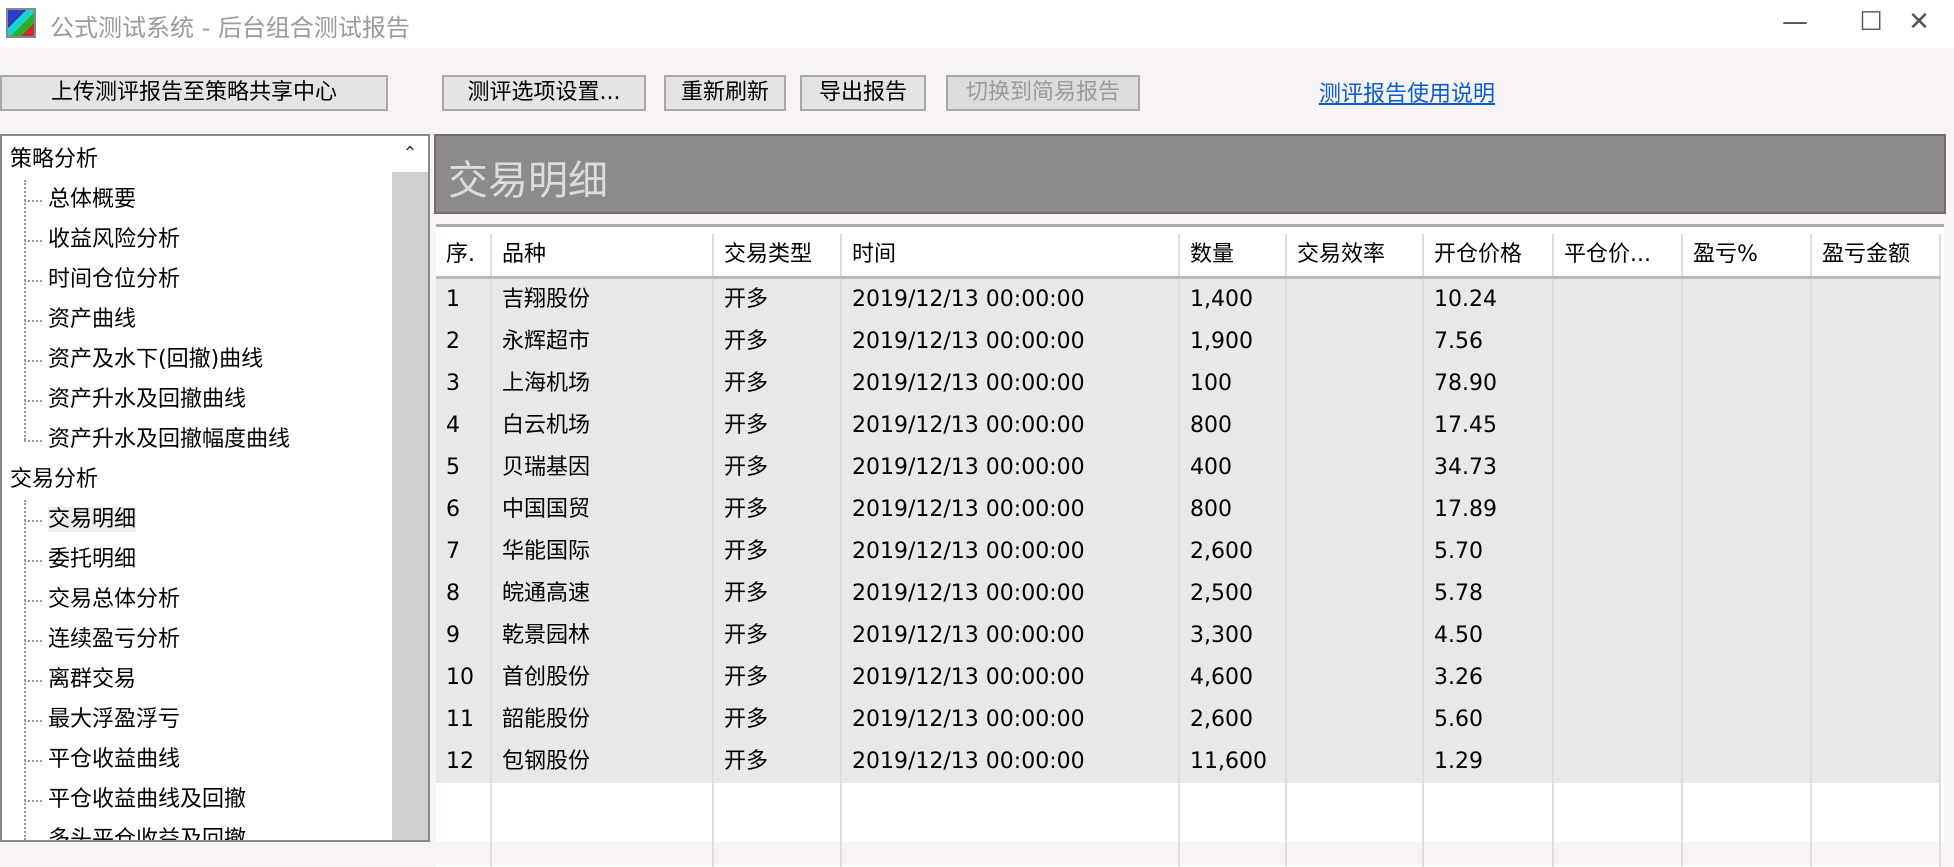 This screenshot has width=1954, height=867. I want to click on table-cell: 5.70, so click(1489, 552).